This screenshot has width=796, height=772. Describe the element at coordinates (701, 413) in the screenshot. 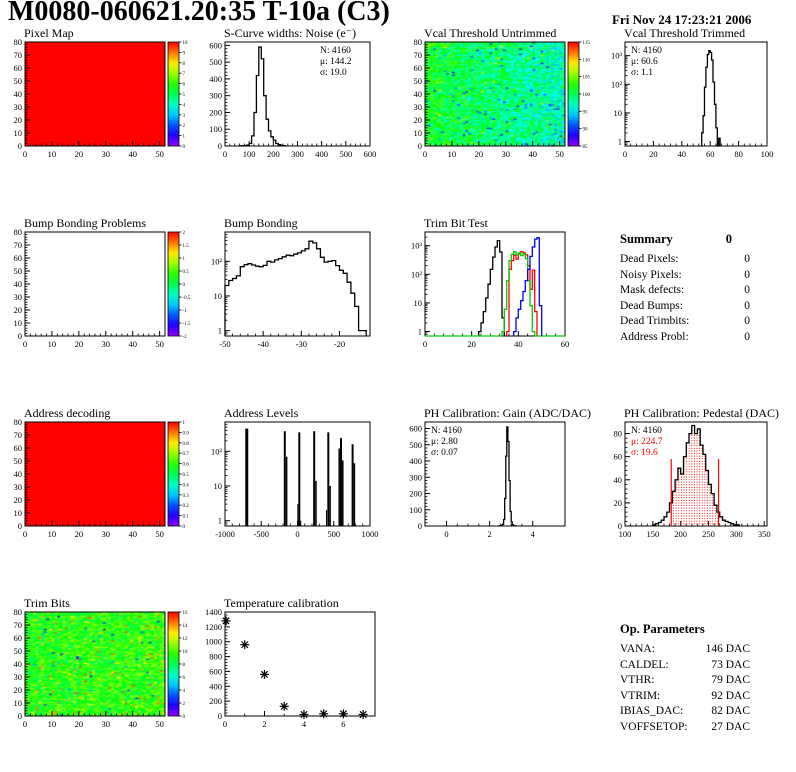

I see `chart-title: PH Calibration: Pedestal (DAC)` at that location.